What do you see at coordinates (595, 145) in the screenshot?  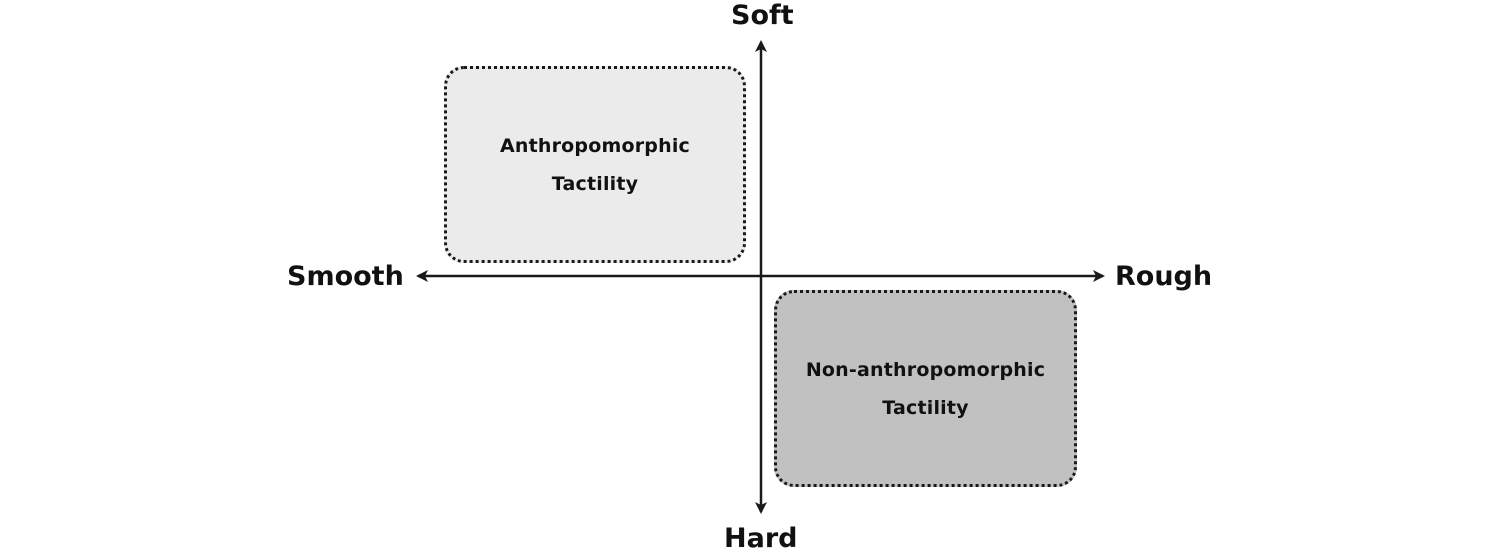 I see `anthropomorphic-box-line1: Anthropomorphic` at bounding box center [595, 145].